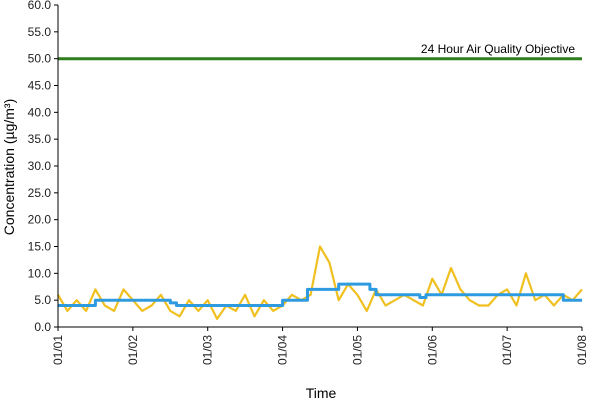  Describe the element at coordinates (283, 350) in the screenshot. I see `x-tick-label: 01/04` at that location.